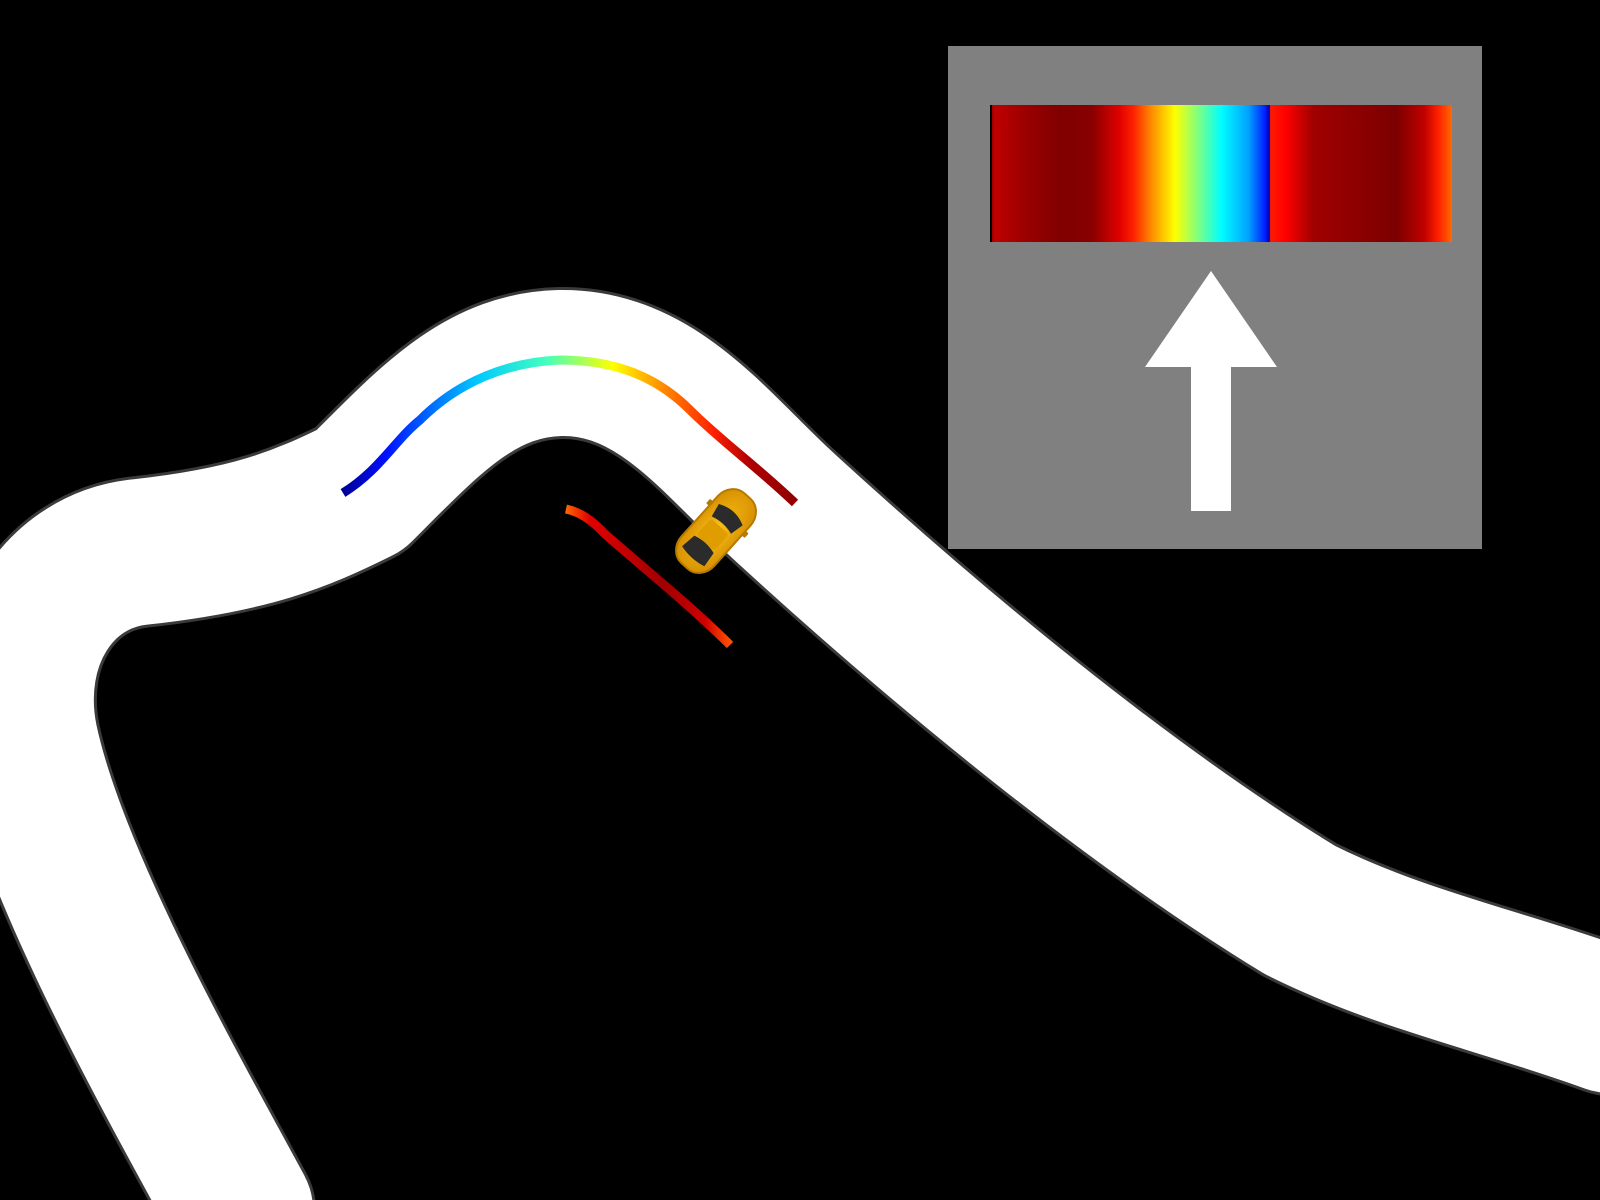 The height and width of the screenshot is (1200, 1600). Describe the element at coordinates (569, 431) in the screenshot. I see `sensor-trail-outer` at that location.